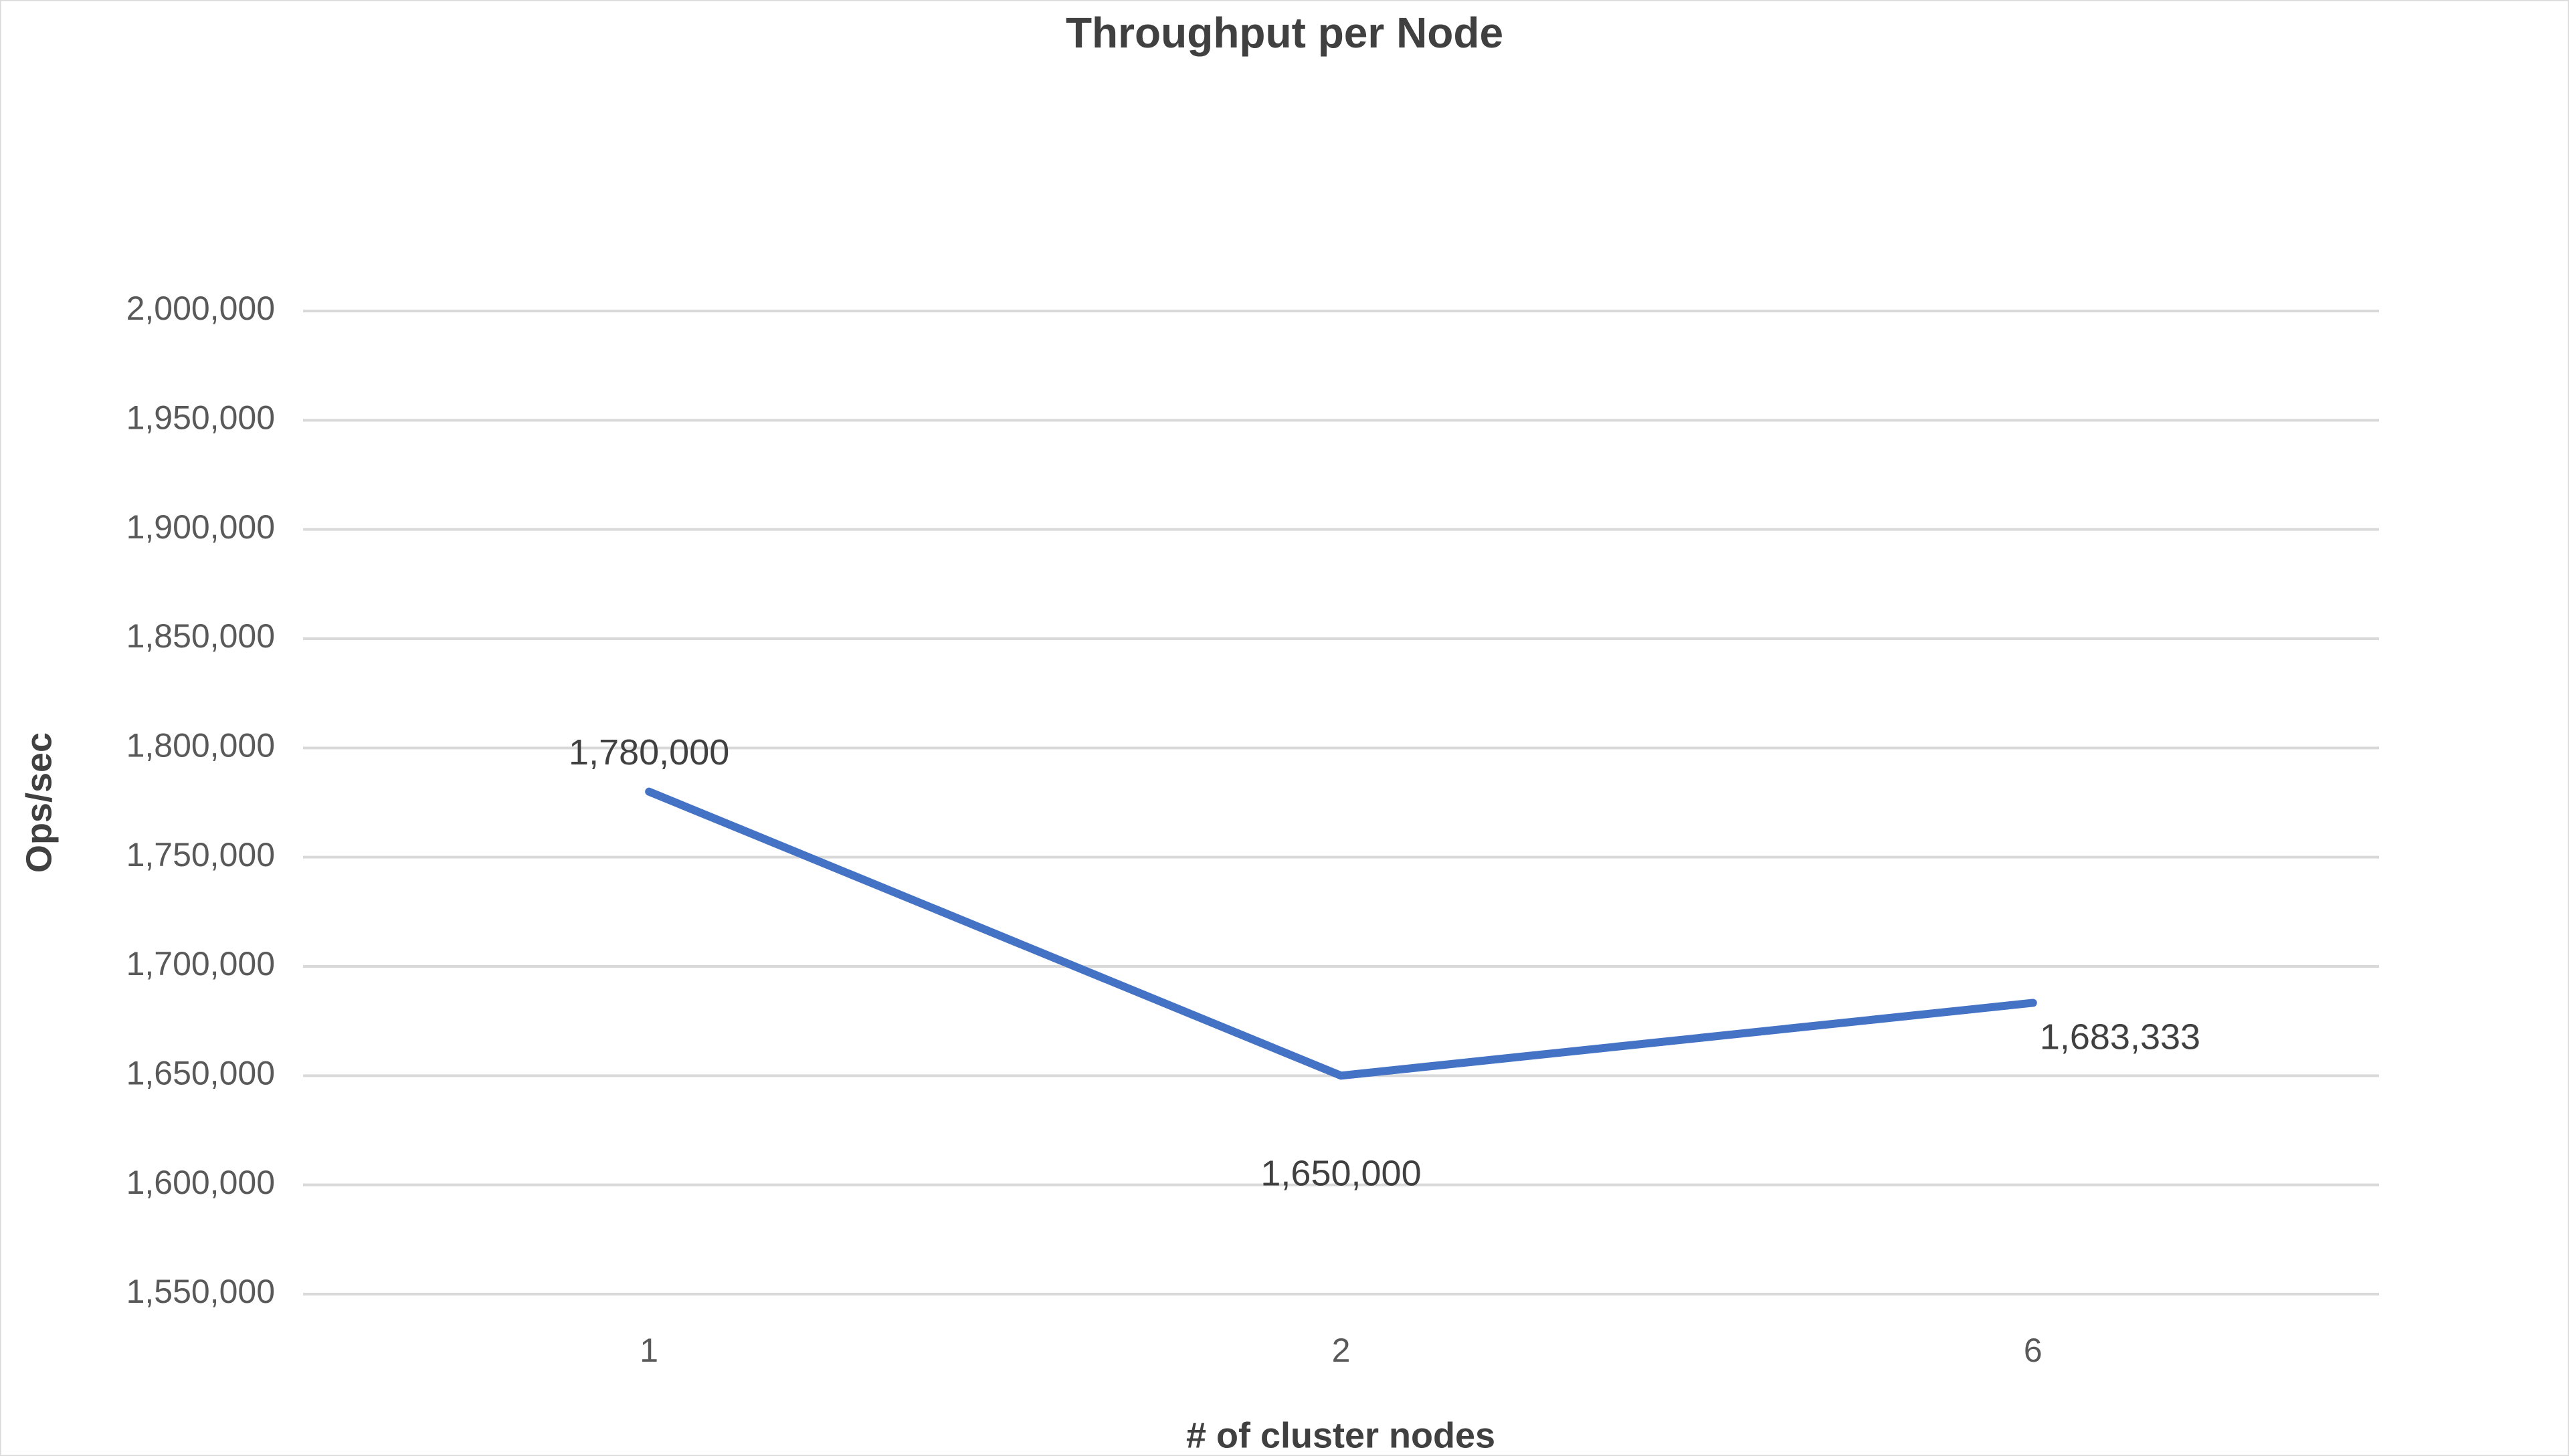 This screenshot has width=2569, height=1456. Describe the element at coordinates (1340, 1174) in the screenshot. I see `data-label: 1,650,000` at that location.